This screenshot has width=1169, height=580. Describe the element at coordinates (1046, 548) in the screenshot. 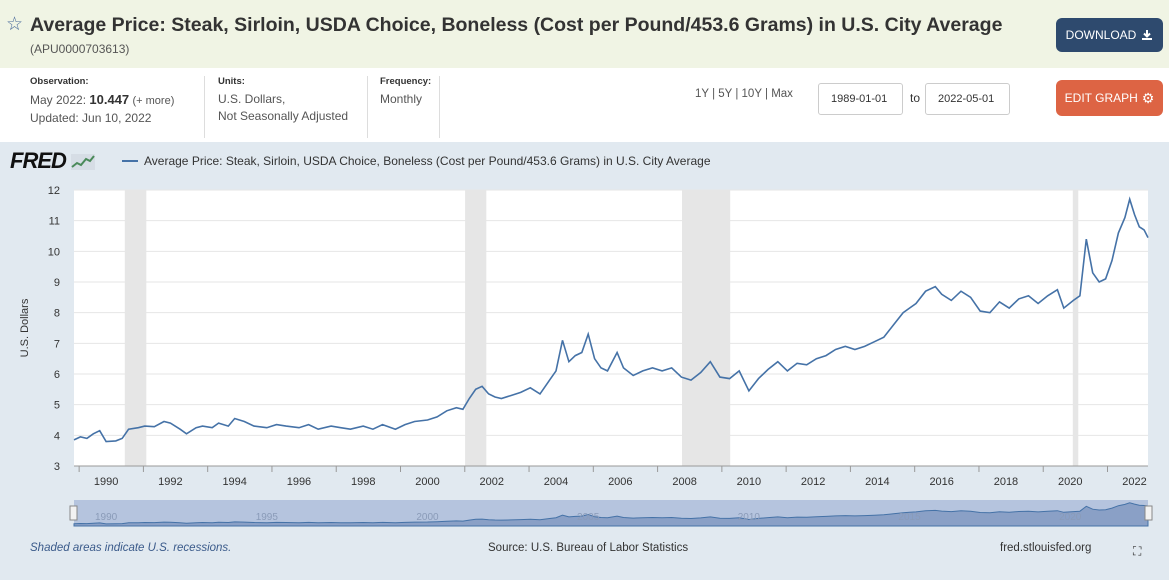

I see `site-link: fred.stlouisfed.org` at that location.